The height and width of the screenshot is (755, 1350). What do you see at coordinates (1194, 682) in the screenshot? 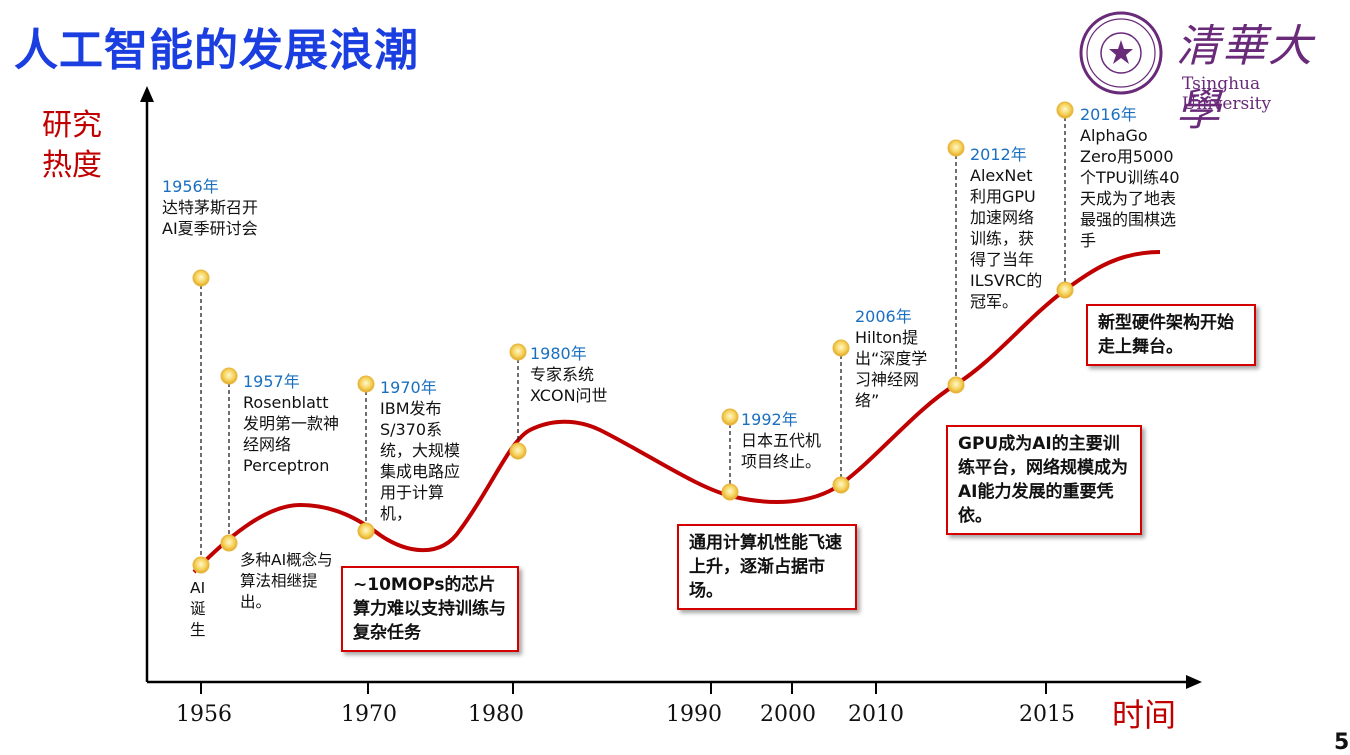
I see `x-axis-arrow` at bounding box center [1194, 682].